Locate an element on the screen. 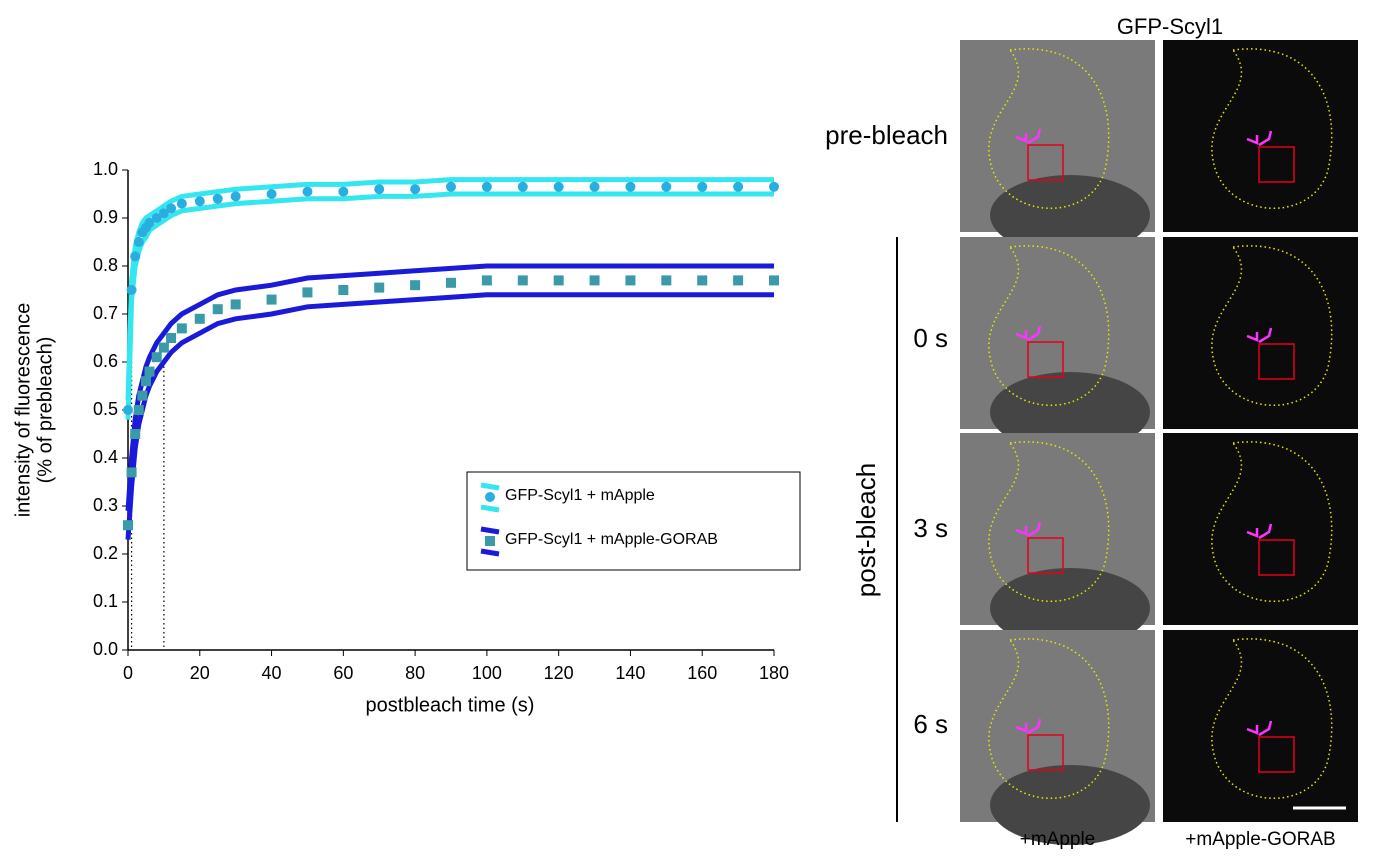 This screenshot has width=1375, height=859. x-tick-label: 0 is located at coordinates (128, 673).